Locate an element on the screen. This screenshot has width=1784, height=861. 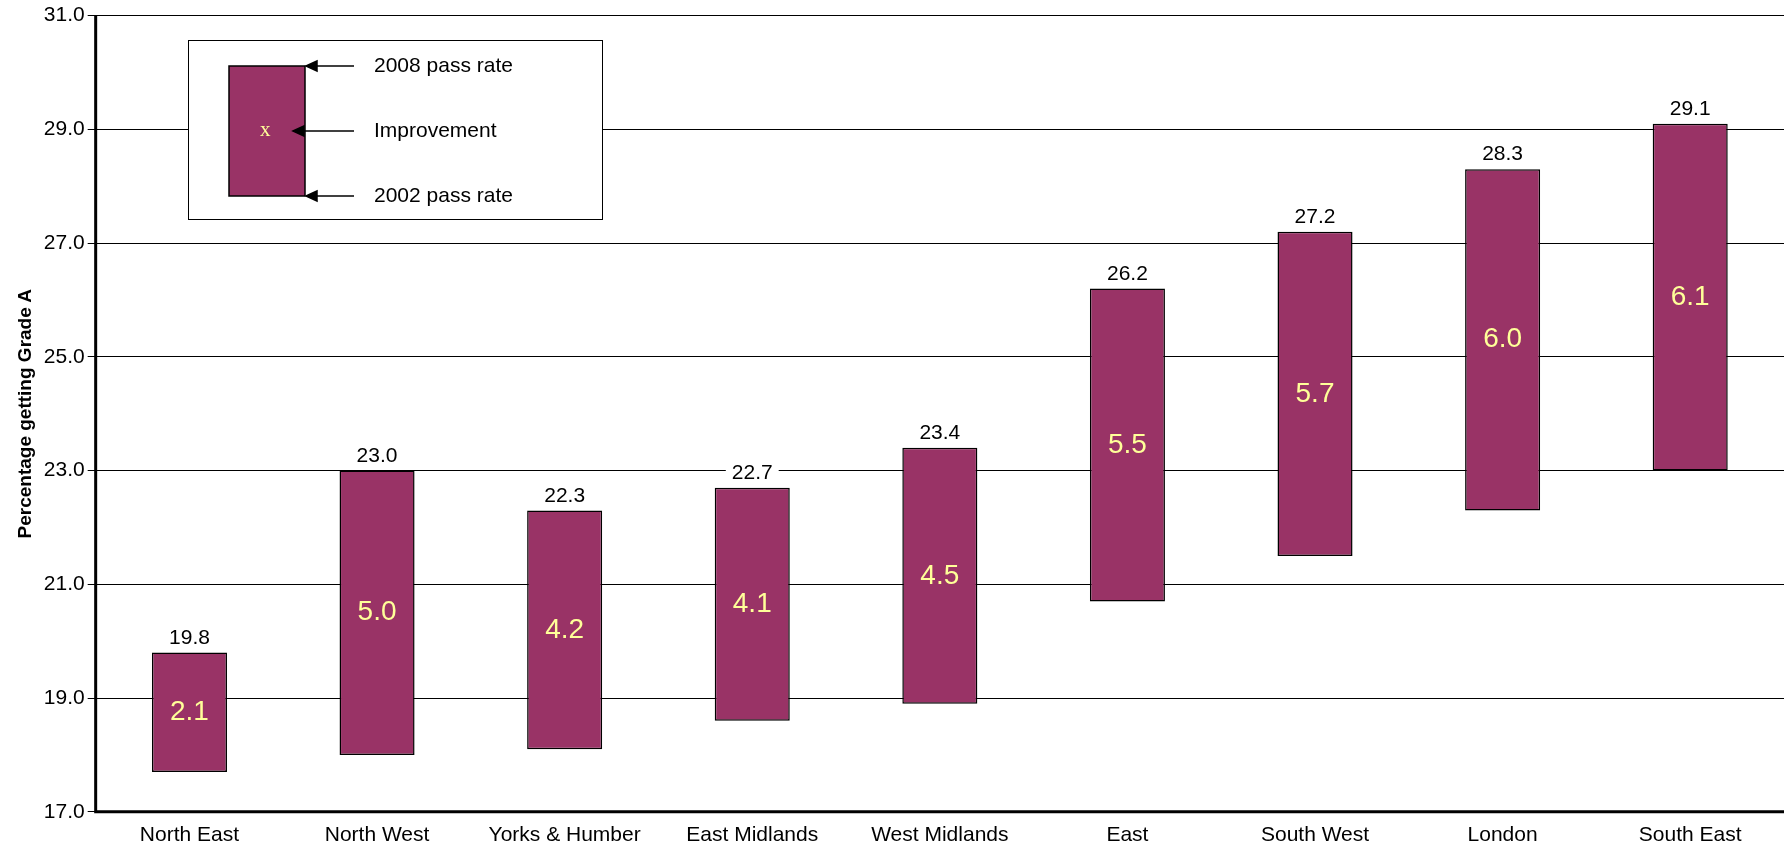
y-axis-title: Percentage getting Grade A is located at coordinates (24, 413).